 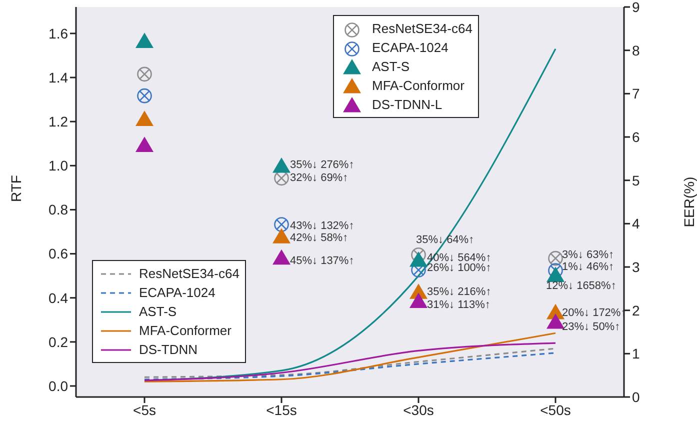 What do you see at coordinates (636, 180) in the screenshot?
I see `y2-tick-label: 5` at bounding box center [636, 180].